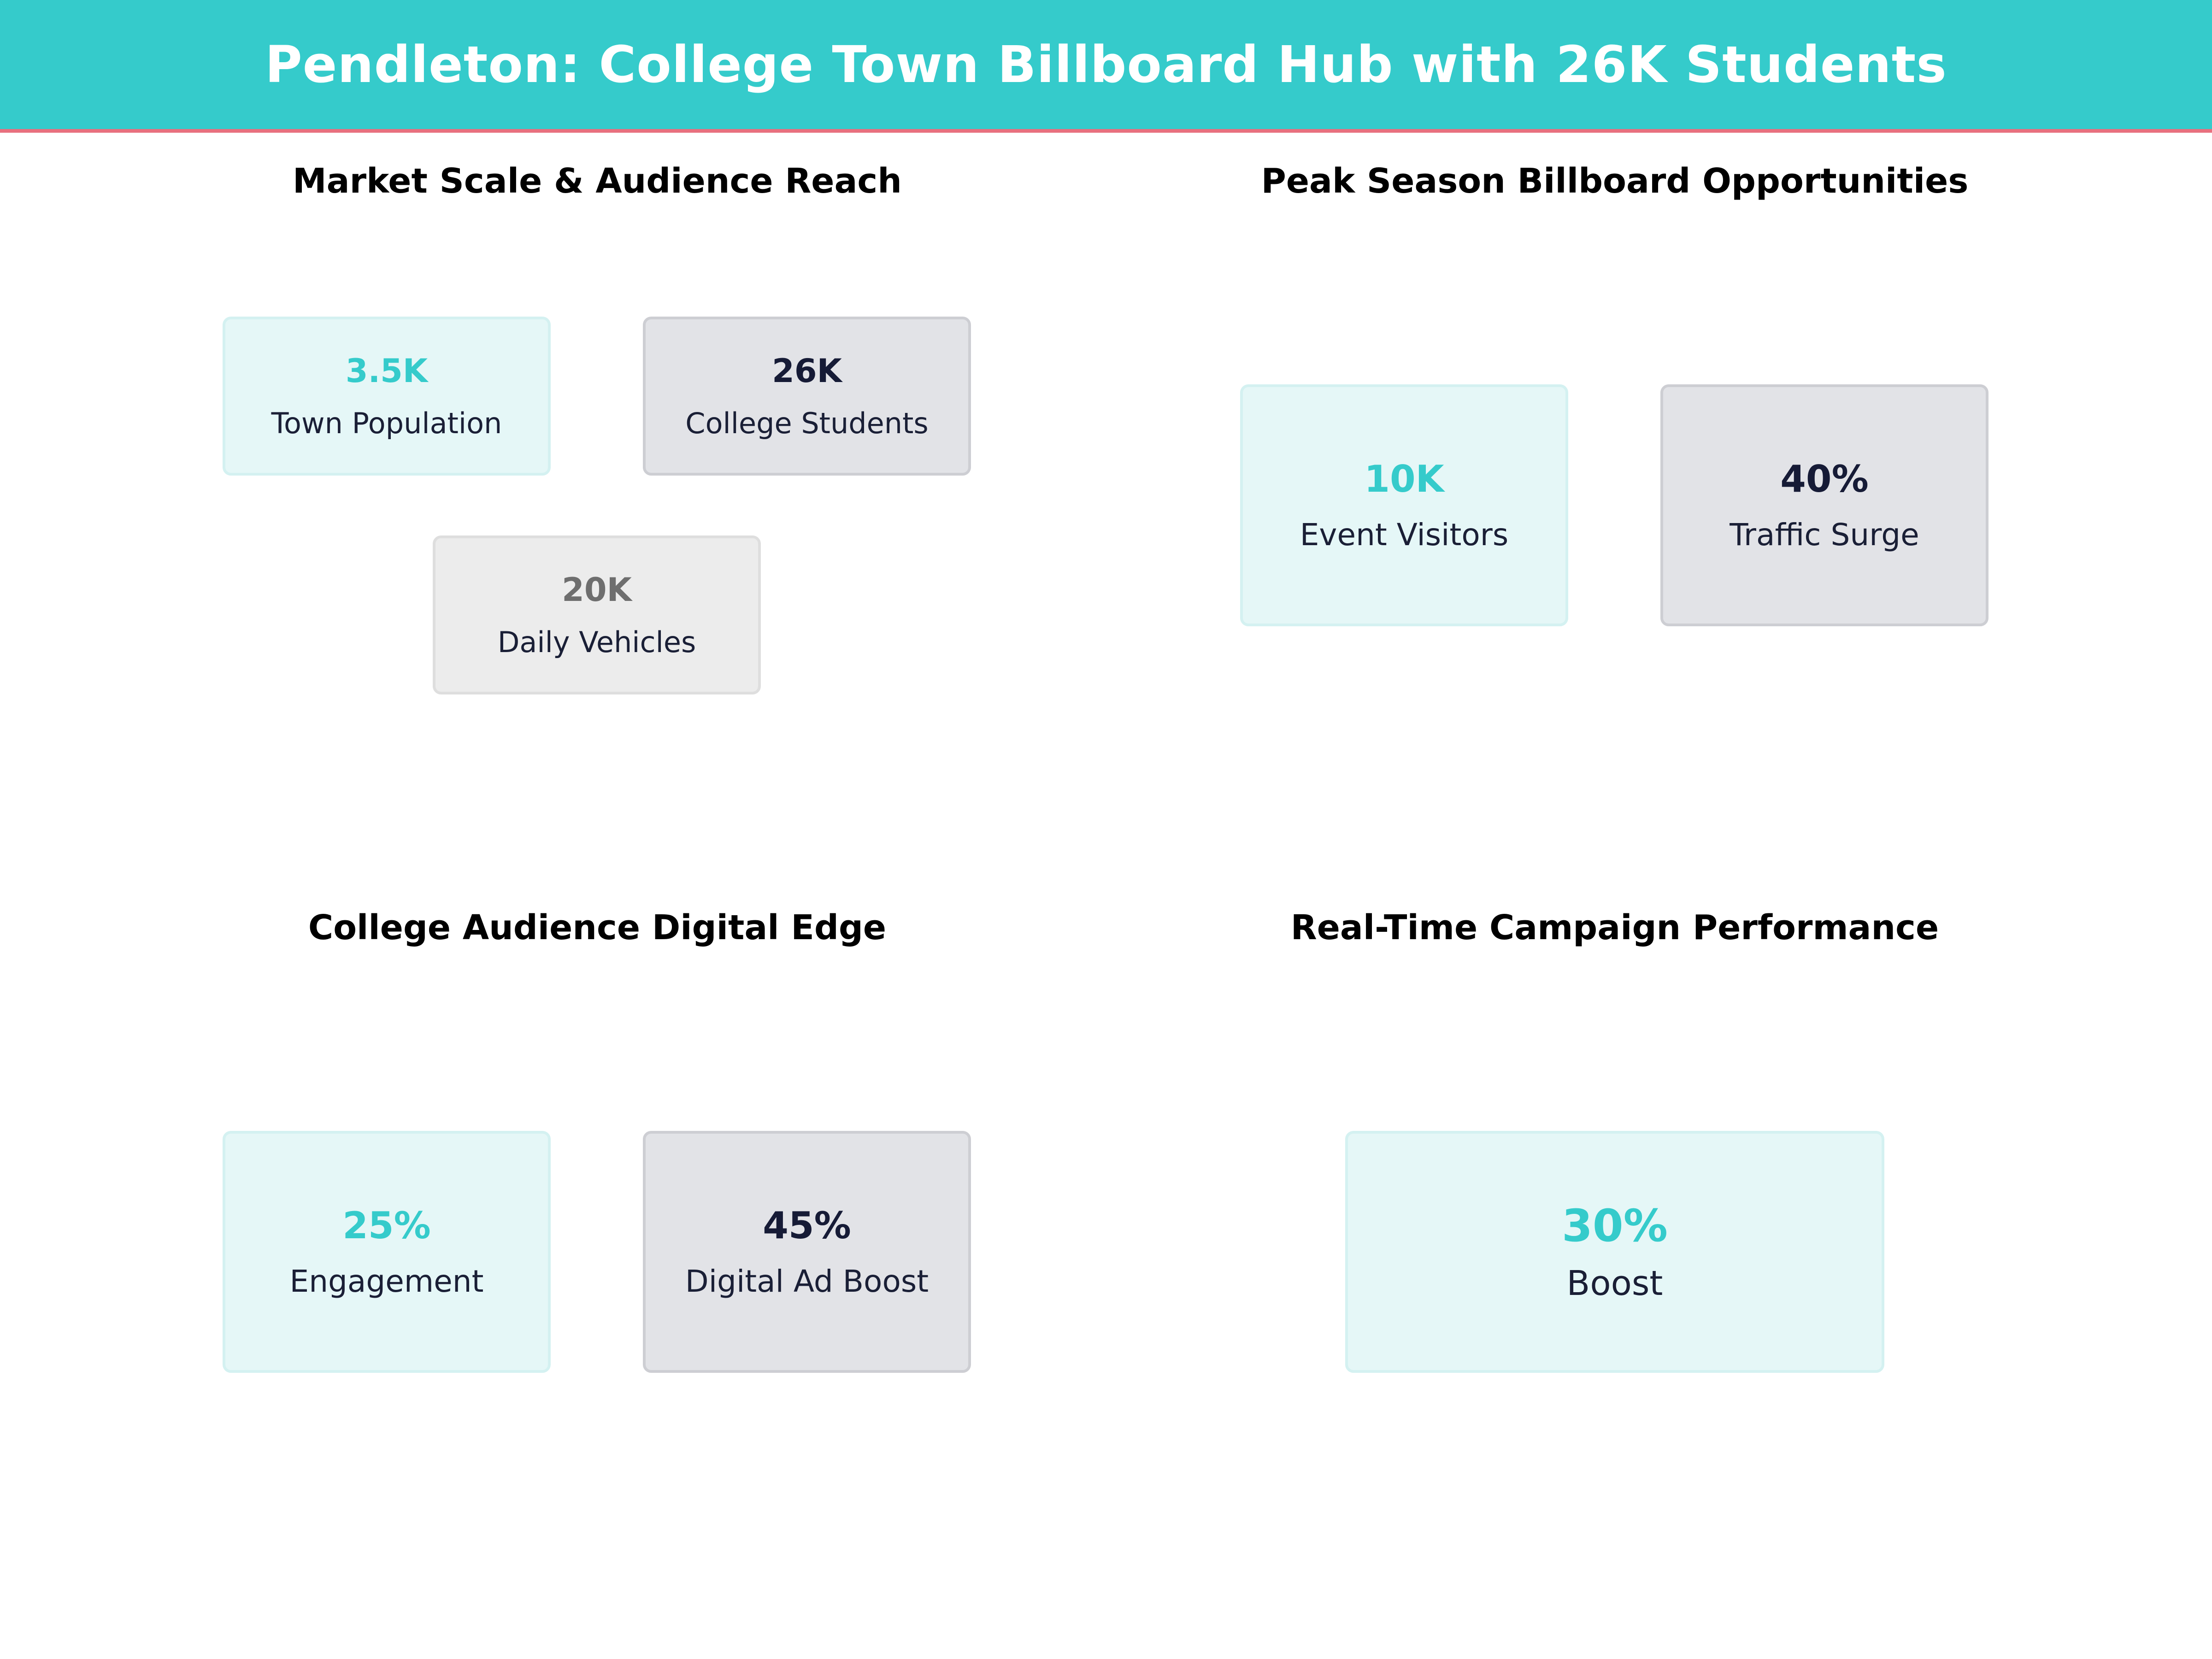 This screenshot has width=2212, height=1659. Describe the element at coordinates (387, 1252) in the screenshot. I see `stat-card-engagement: 25% Engagement` at that location.